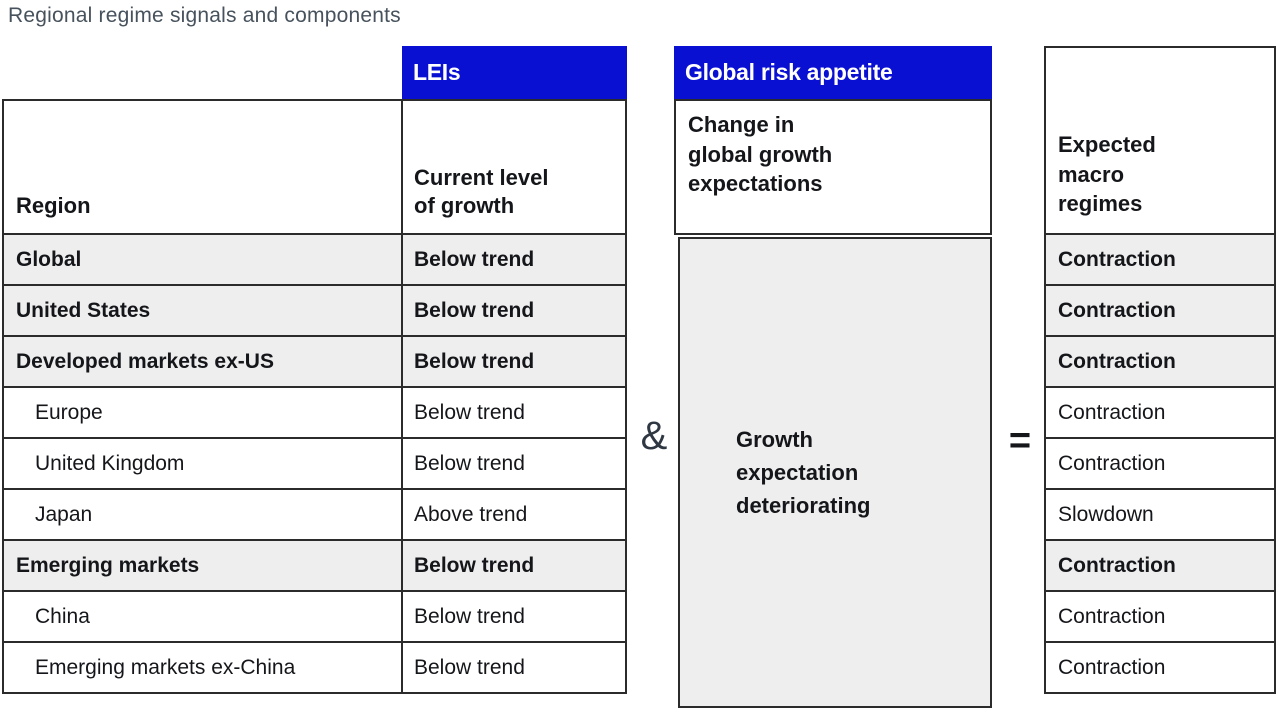 The image size is (1280, 720). Describe the element at coordinates (1160, 462) in the screenshot. I see `macro-regime-cell-united-kingdom: Contraction` at that location.